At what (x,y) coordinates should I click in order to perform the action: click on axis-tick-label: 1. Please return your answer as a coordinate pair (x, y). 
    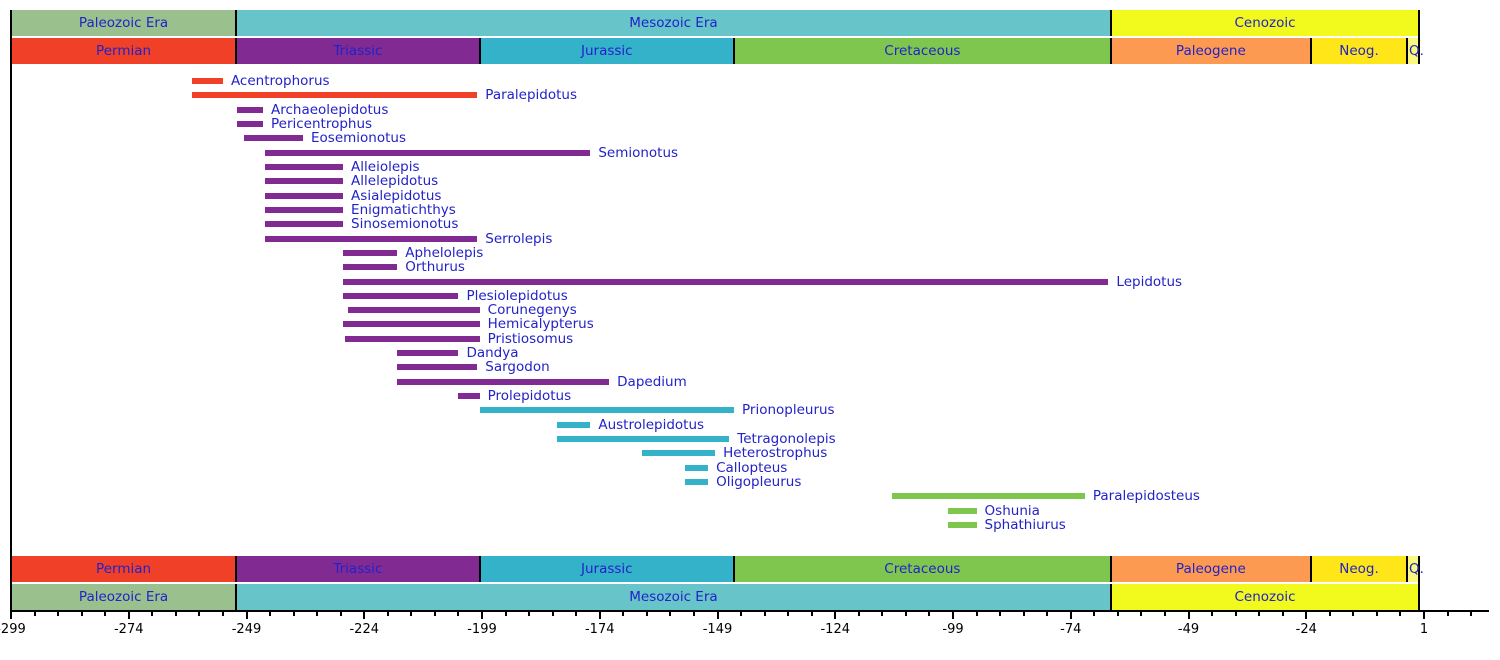
    Looking at the image, I should click on (1424, 629).